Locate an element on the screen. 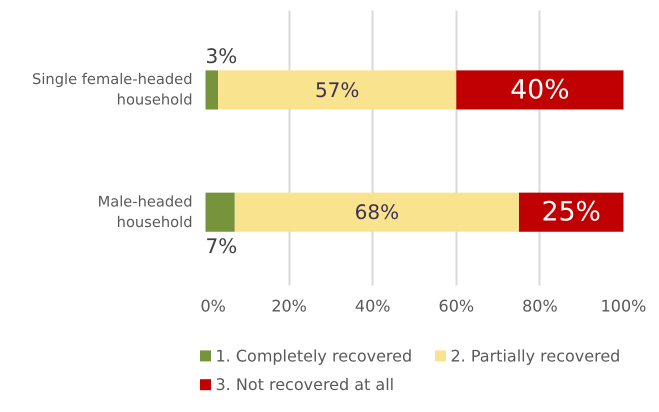 Image resolution: width=659 pixels, height=412 pixels. y-tick-label: Single female-headed household is located at coordinates (112, 90).